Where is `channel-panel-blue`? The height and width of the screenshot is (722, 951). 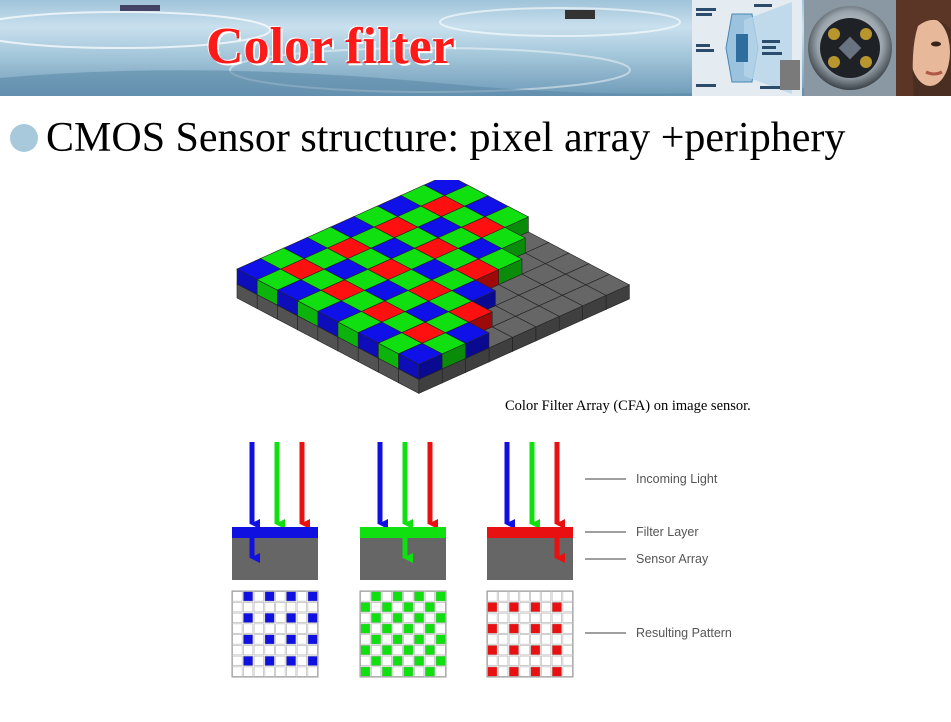
channel-panel-blue is located at coordinates (275, 560).